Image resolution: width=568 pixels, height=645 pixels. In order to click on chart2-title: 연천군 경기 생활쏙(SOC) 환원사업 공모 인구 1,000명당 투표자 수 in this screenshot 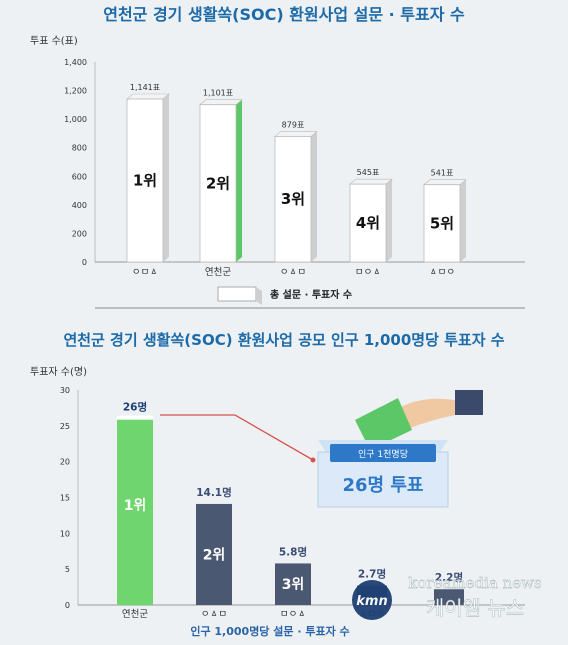, I will do `click(283, 340)`.